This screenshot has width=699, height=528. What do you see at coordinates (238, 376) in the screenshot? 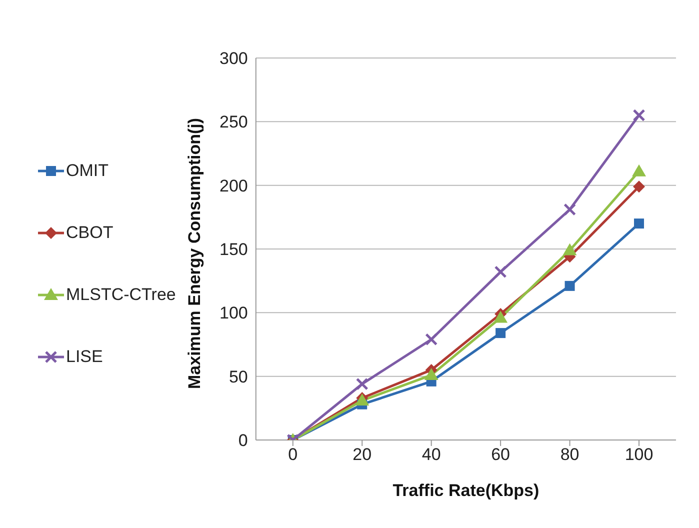
I see `y-tick-label: 50` at bounding box center [238, 376].